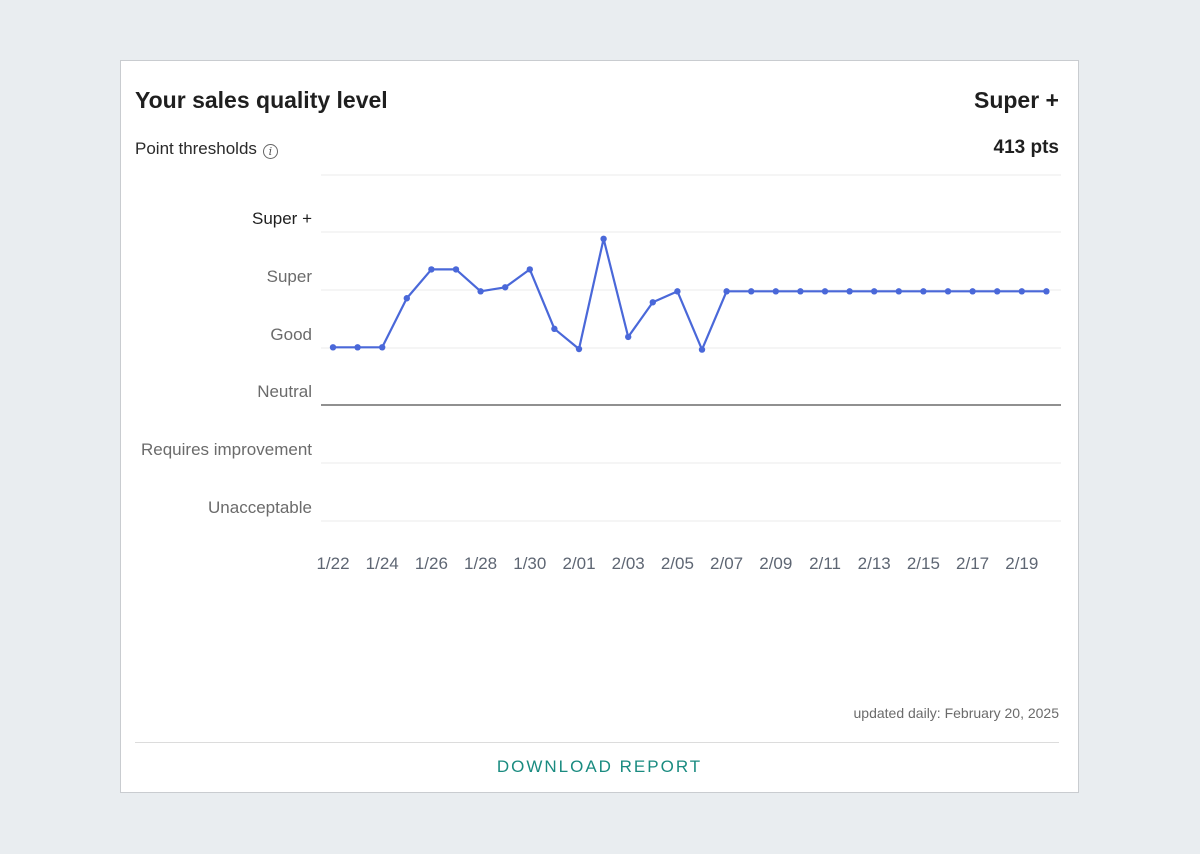 The image size is (1200, 854). I want to click on x-axis-label: 2/19, so click(1021, 563).